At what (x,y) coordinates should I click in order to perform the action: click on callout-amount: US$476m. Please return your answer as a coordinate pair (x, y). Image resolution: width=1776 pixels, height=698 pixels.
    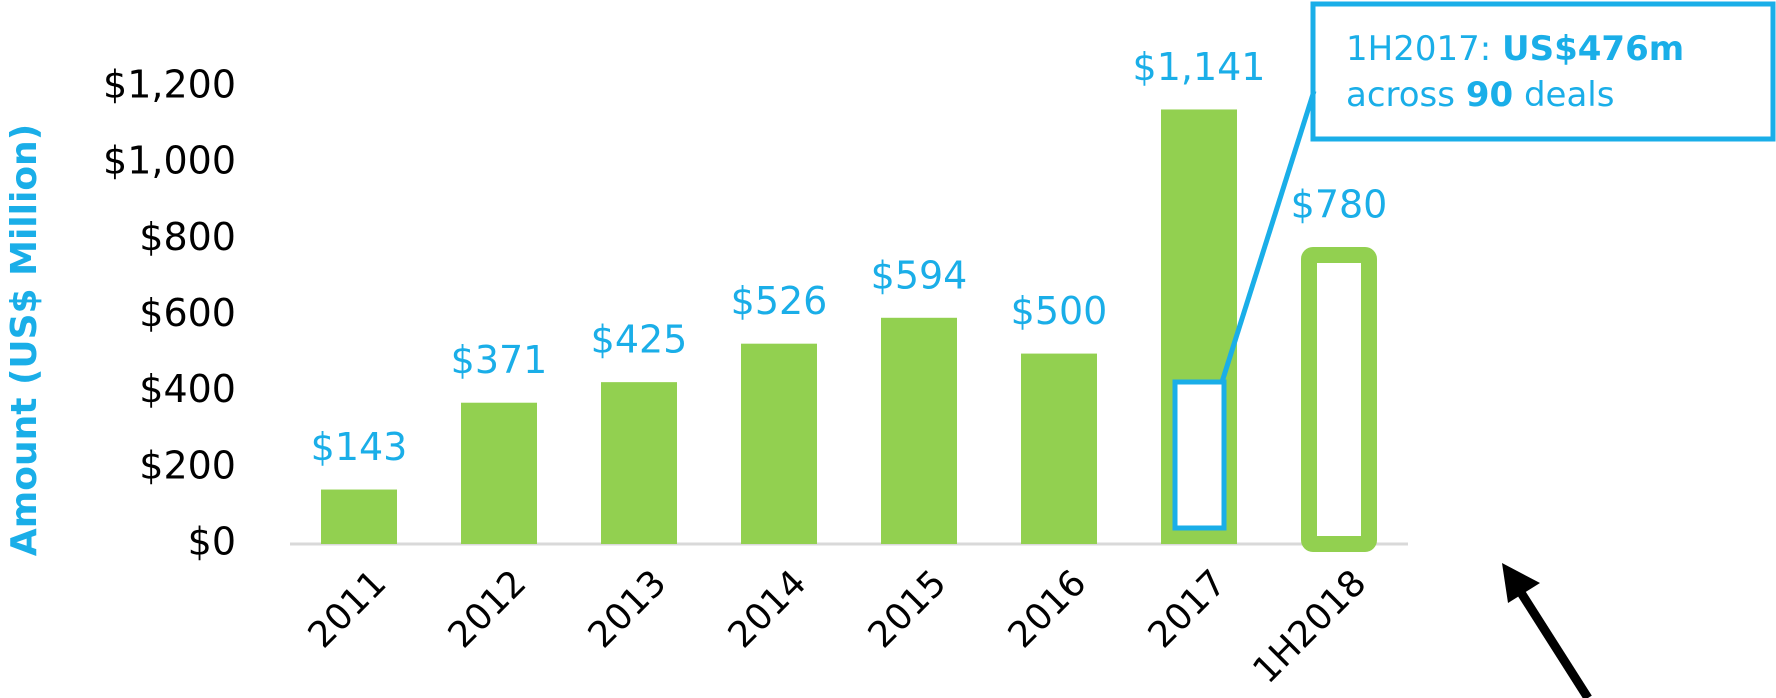
    Looking at the image, I should click on (1593, 49).